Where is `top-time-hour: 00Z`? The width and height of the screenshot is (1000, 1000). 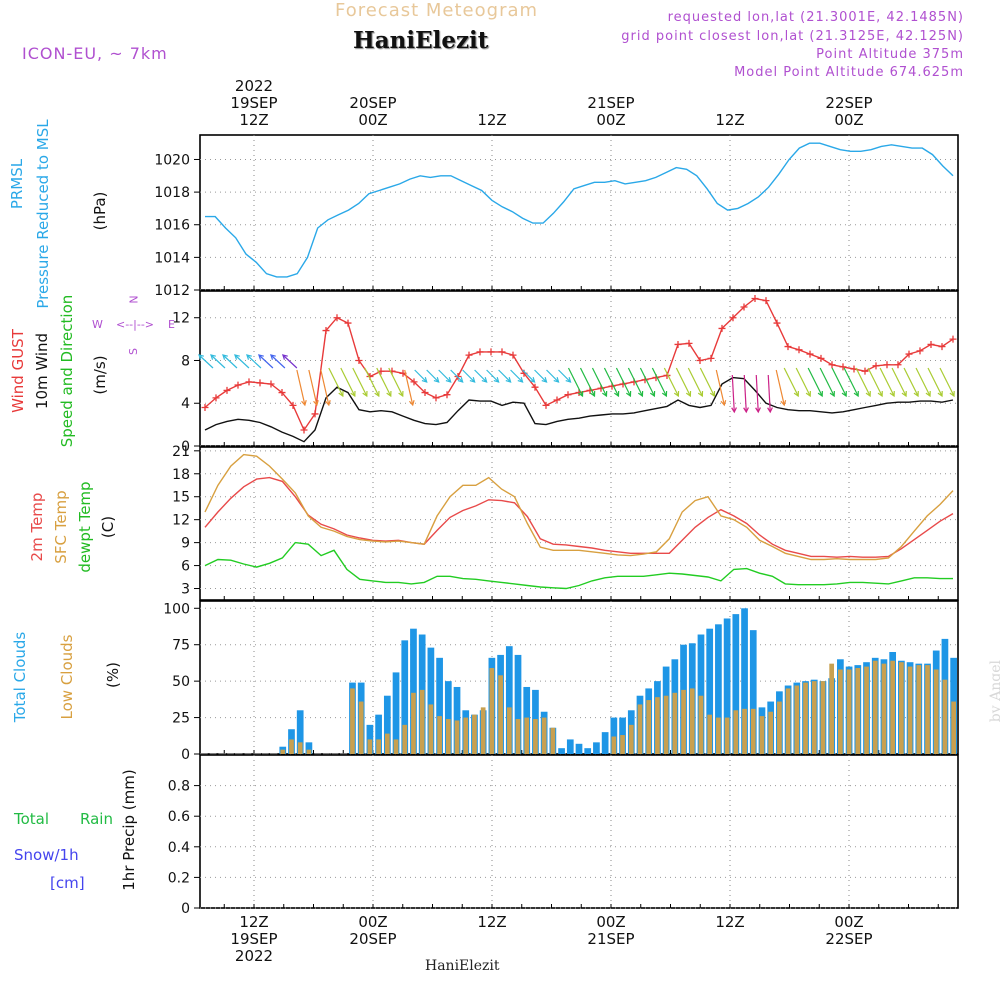
top-time-hour: 00Z is located at coordinates (611, 120).